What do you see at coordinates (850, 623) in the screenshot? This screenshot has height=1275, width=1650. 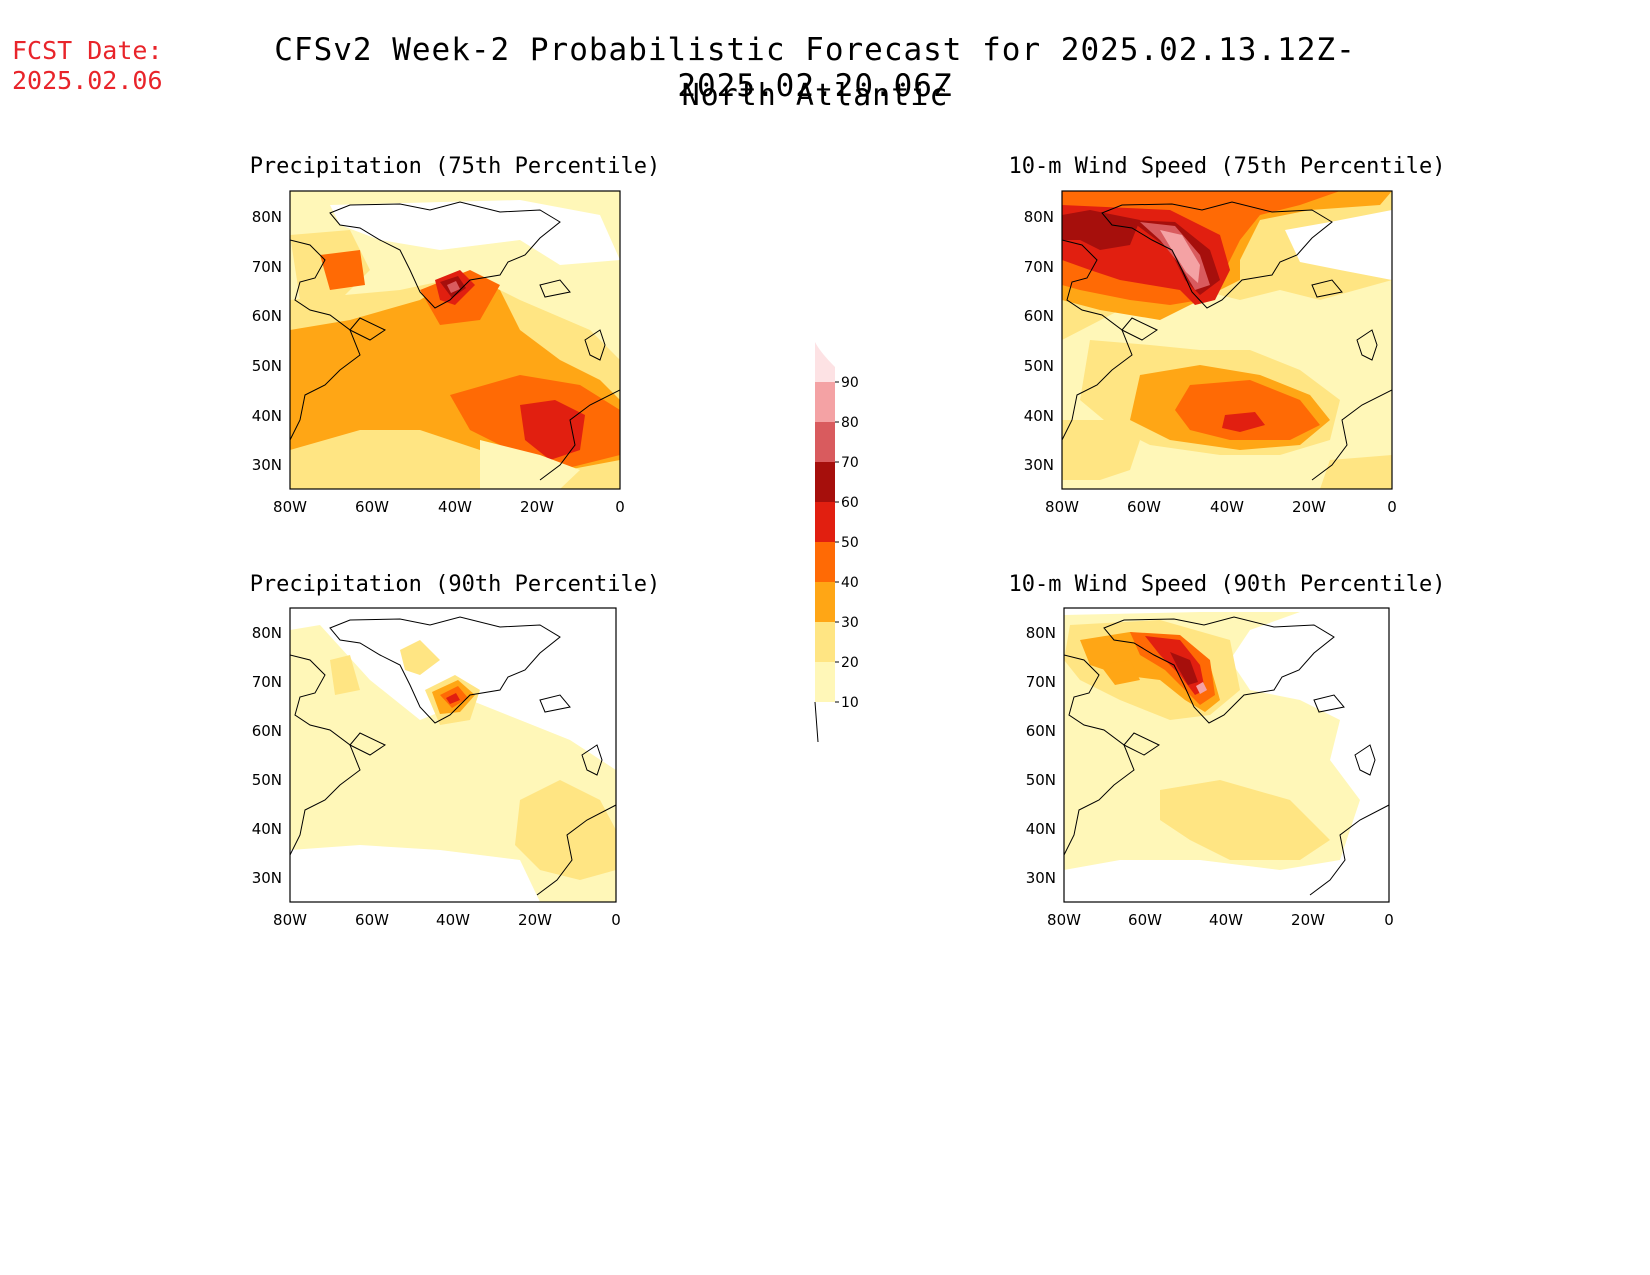 I see `colorbar-label: 30` at bounding box center [850, 623].